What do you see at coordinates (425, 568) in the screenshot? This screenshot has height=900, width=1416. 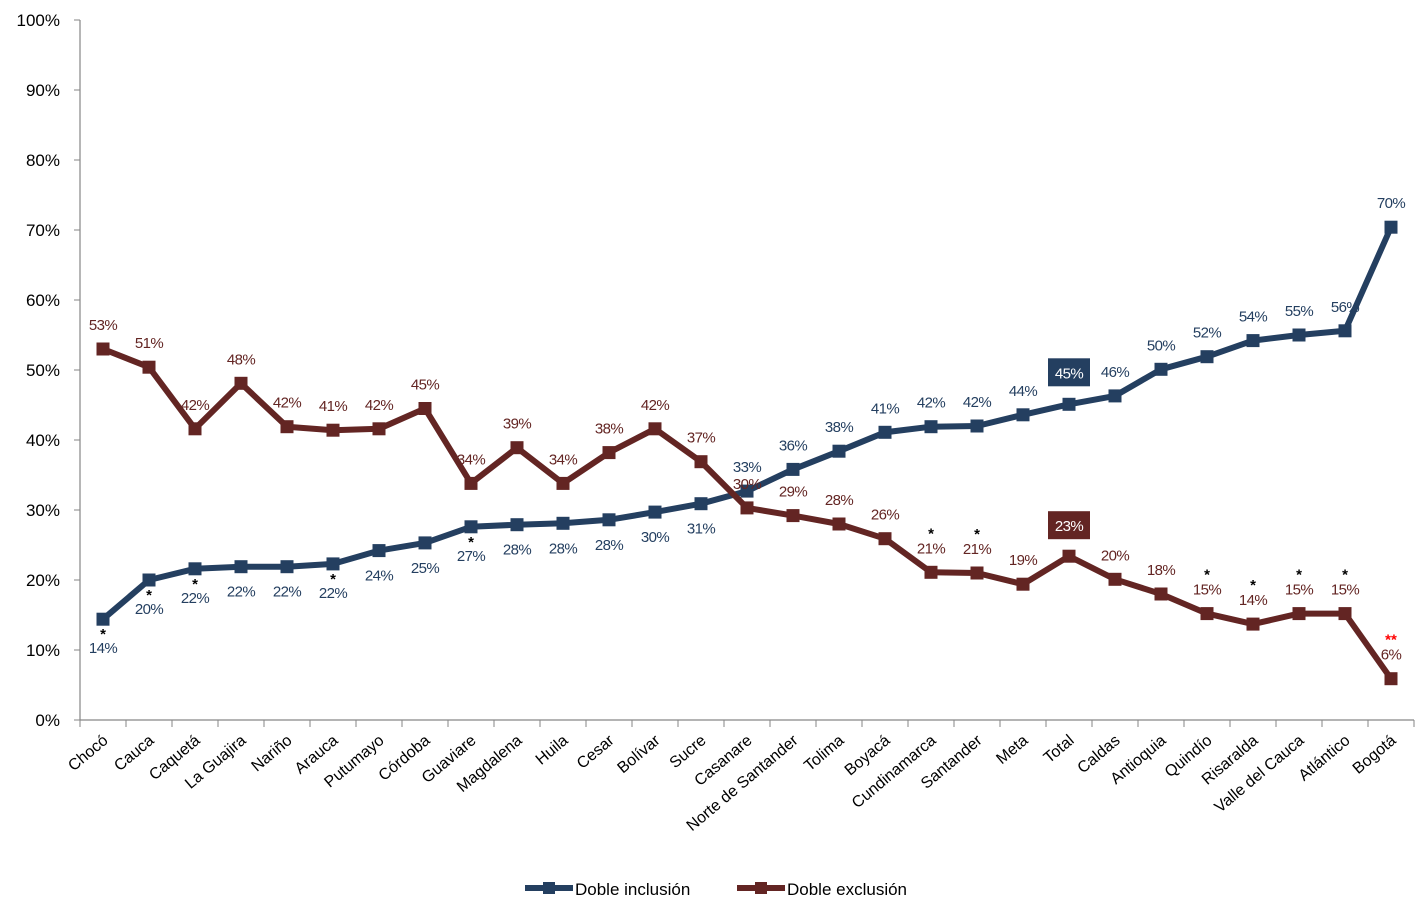 I see `data-label: 25%` at bounding box center [425, 568].